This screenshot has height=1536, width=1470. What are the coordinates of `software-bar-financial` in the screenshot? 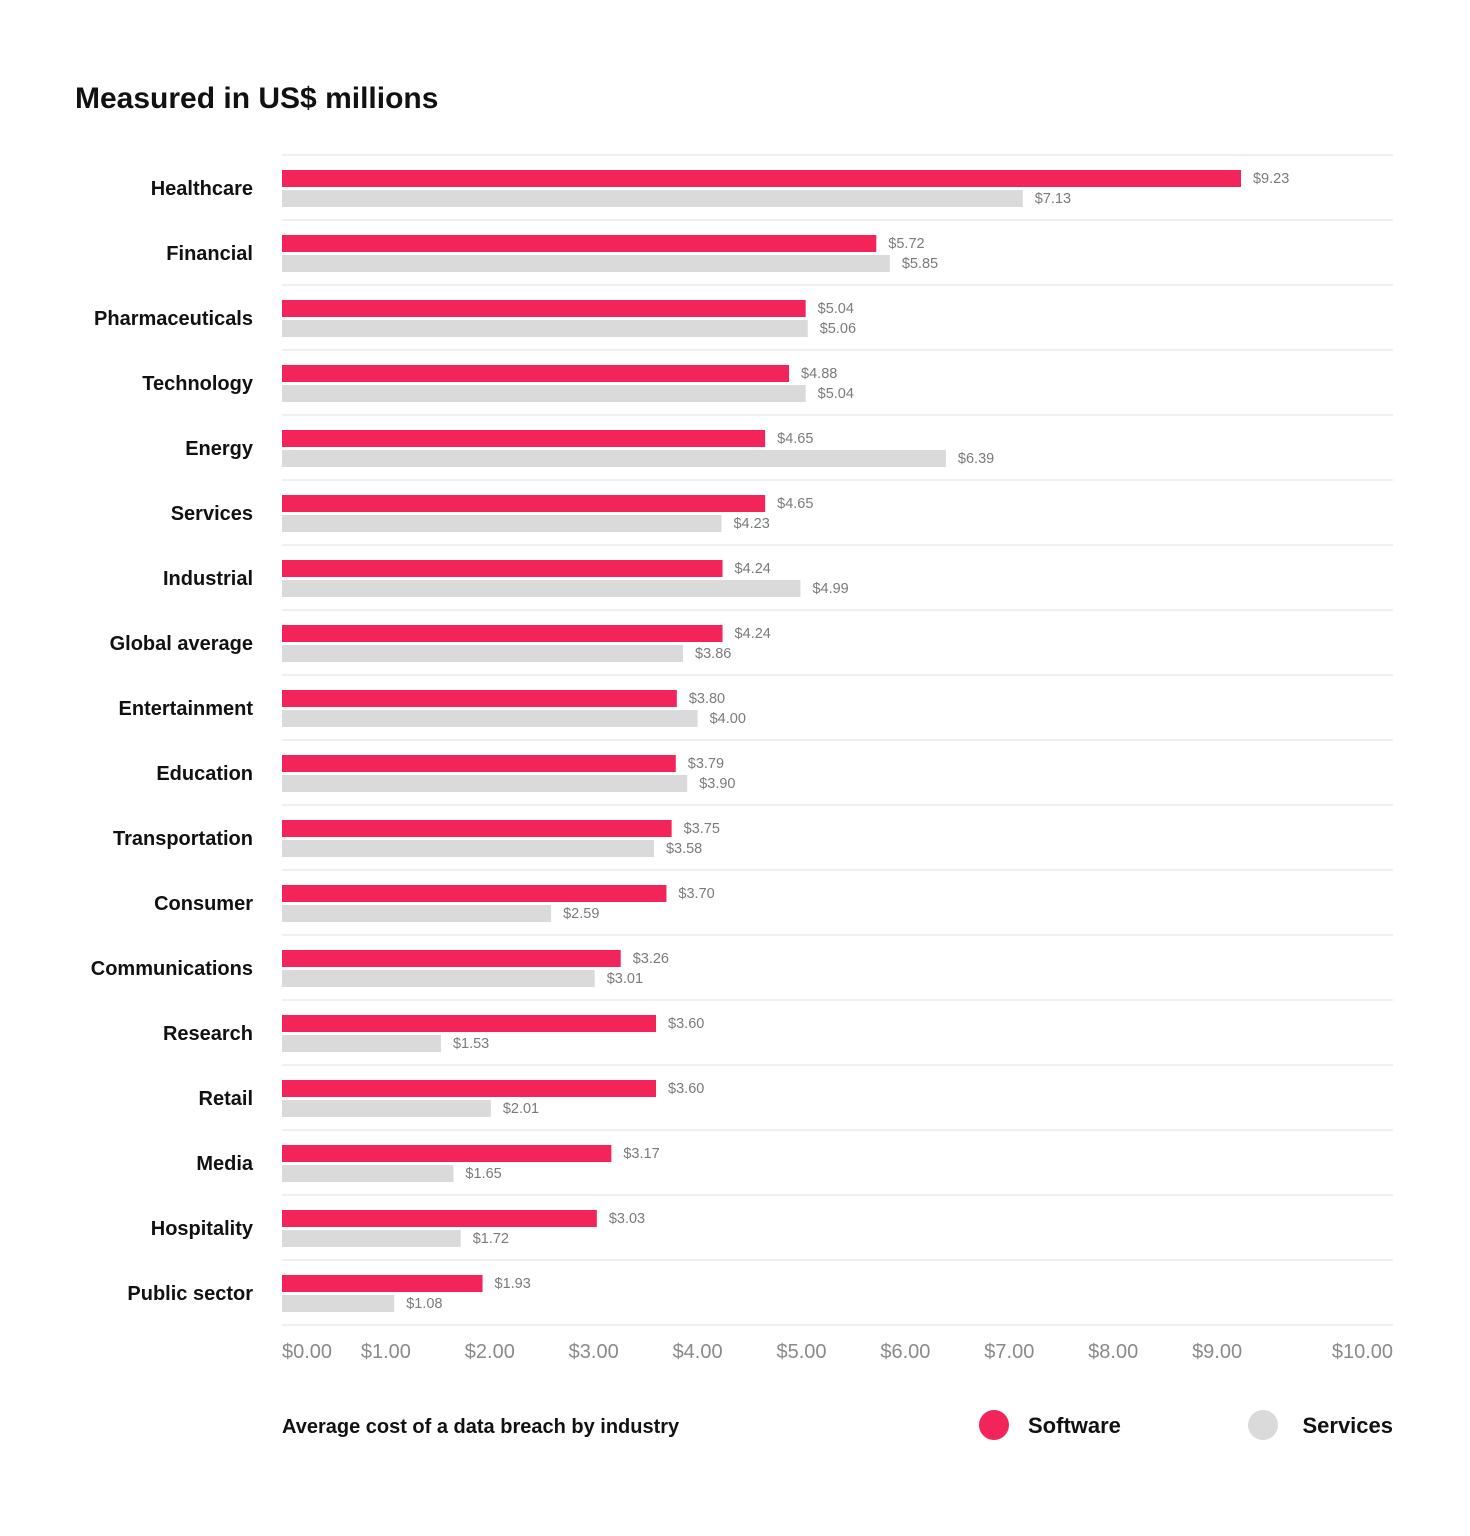 It's located at (579, 243).